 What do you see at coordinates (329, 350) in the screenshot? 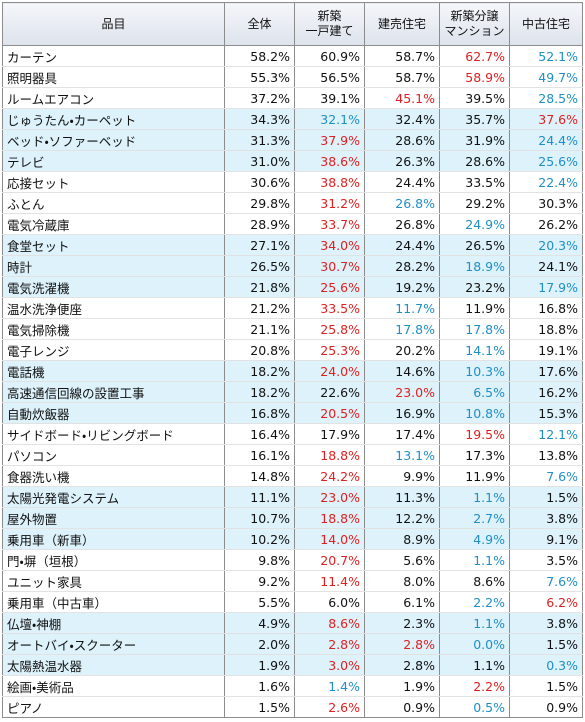
I see `percent-cell: 25.3%` at bounding box center [329, 350].